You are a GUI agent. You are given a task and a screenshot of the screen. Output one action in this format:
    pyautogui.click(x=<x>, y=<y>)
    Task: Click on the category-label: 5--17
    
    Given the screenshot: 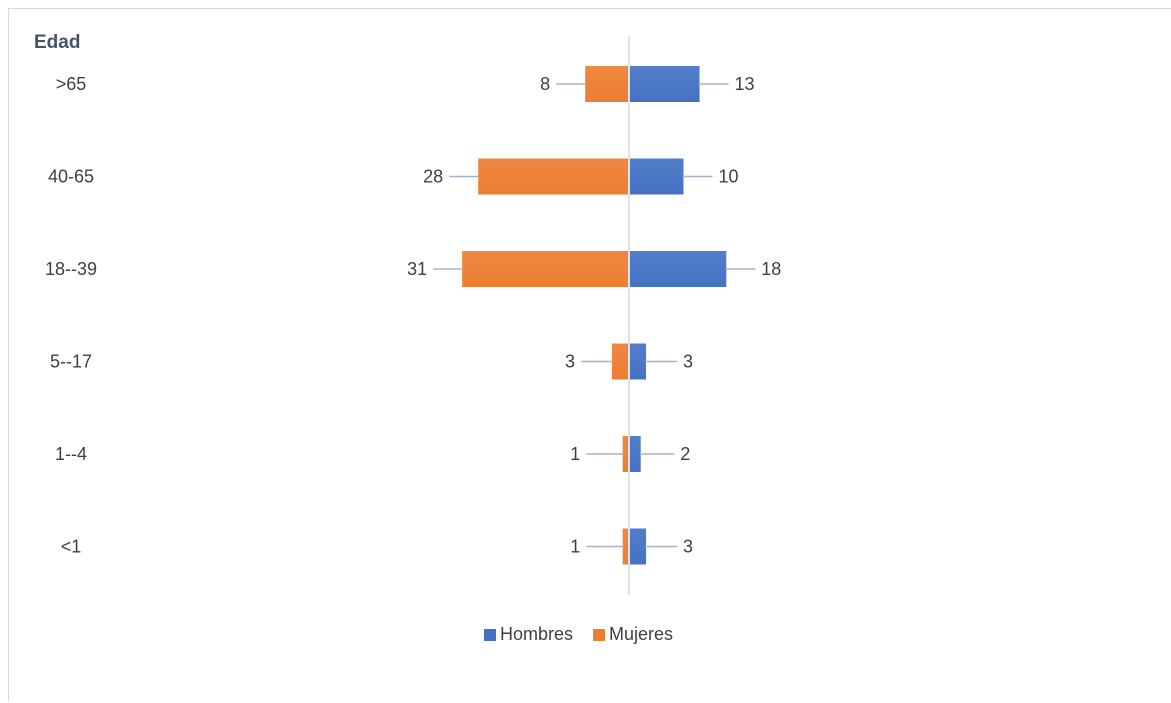 What is the action you would take?
    pyautogui.click(x=71, y=362)
    